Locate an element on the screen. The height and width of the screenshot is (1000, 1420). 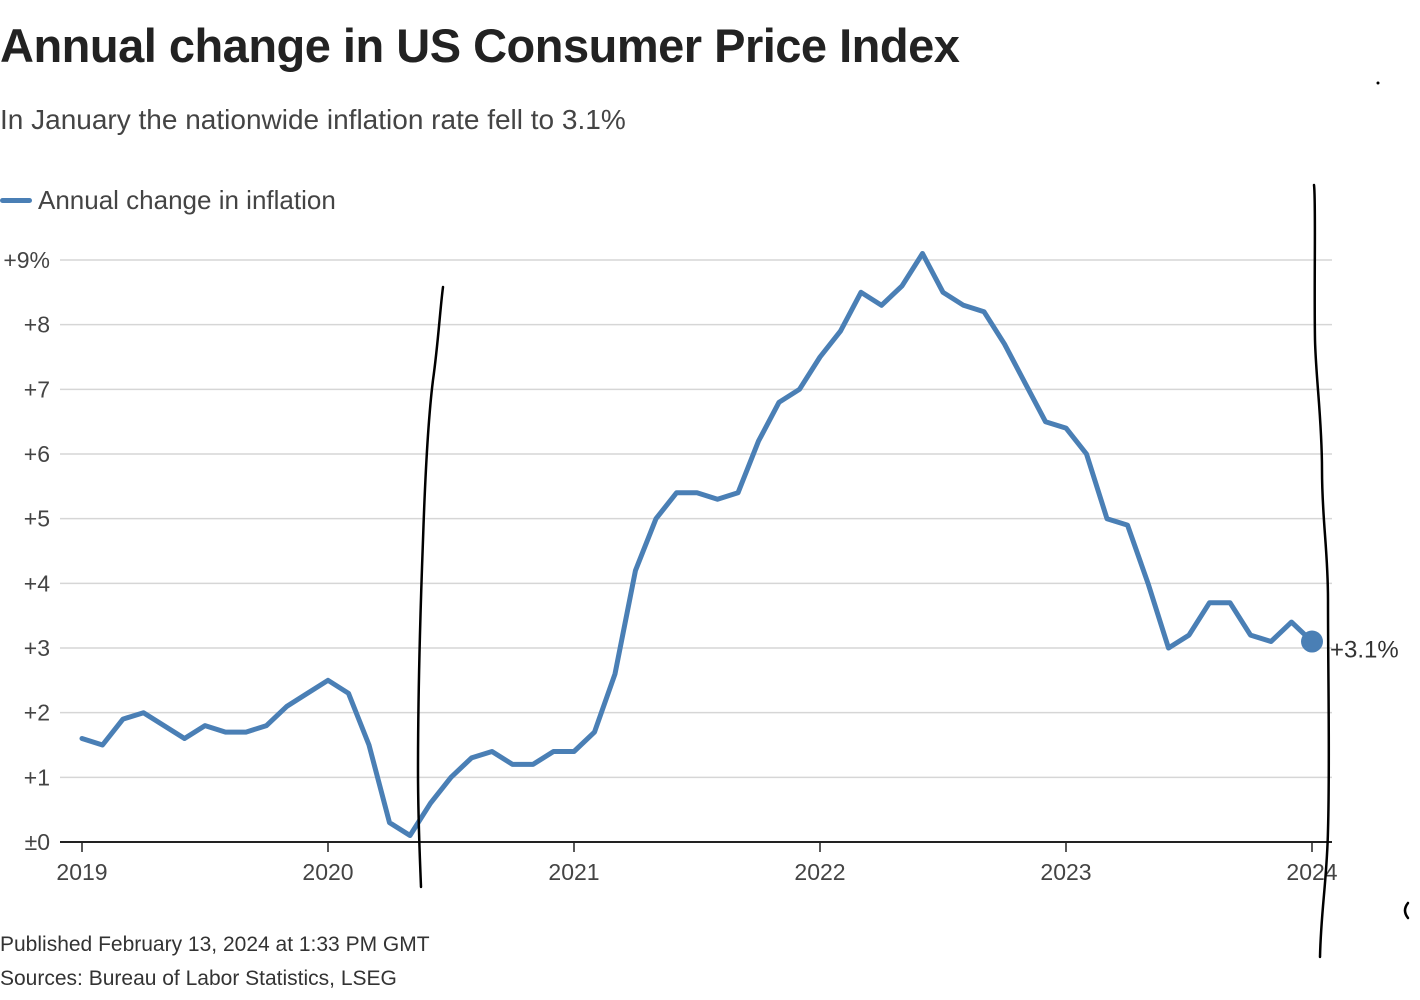
x-tick-label: 2020 is located at coordinates (327, 872).